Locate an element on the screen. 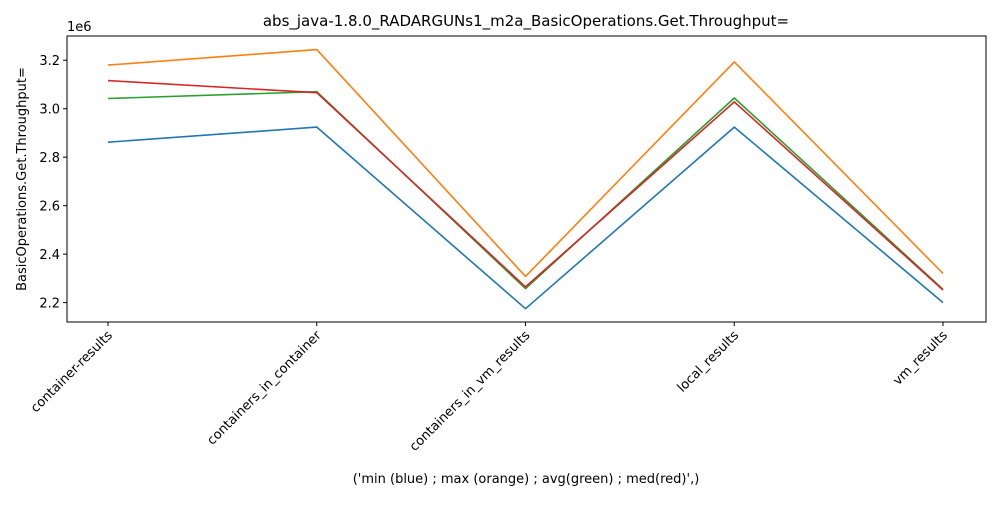 This screenshot has width=1000, height=505. y-tick-label: 3.0 is located at coordinates (49, 110).